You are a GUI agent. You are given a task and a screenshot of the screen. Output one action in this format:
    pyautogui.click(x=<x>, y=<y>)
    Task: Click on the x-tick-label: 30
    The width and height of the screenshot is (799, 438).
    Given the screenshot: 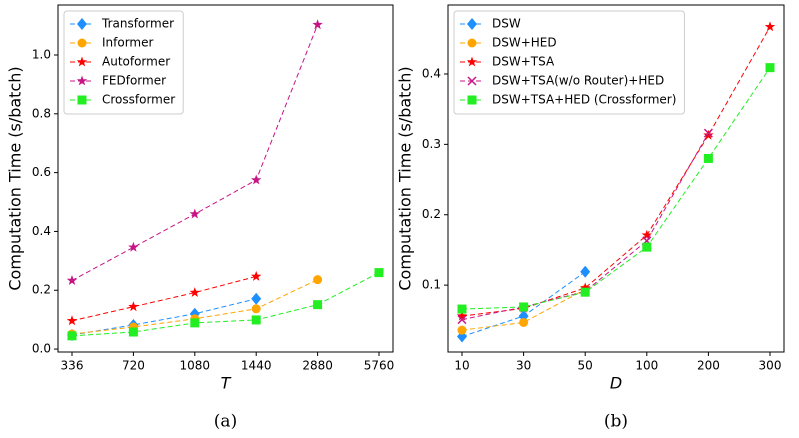 What is the action you would take?
    pyautogui.click(x=523, y=366)
    